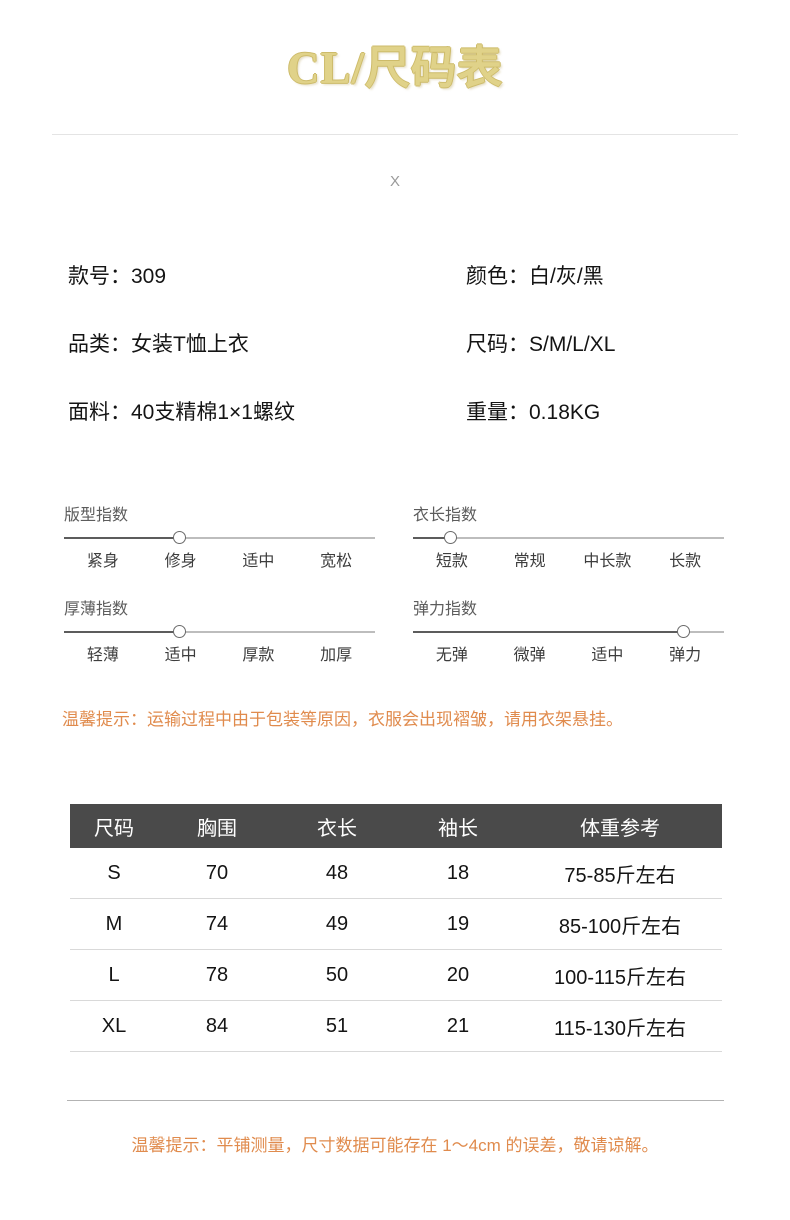 The width and height of the screenshot is (790, 1220). I want to click on index-fit: 版型指数 紧身 修身 适中 宽松, so click(219, 539).